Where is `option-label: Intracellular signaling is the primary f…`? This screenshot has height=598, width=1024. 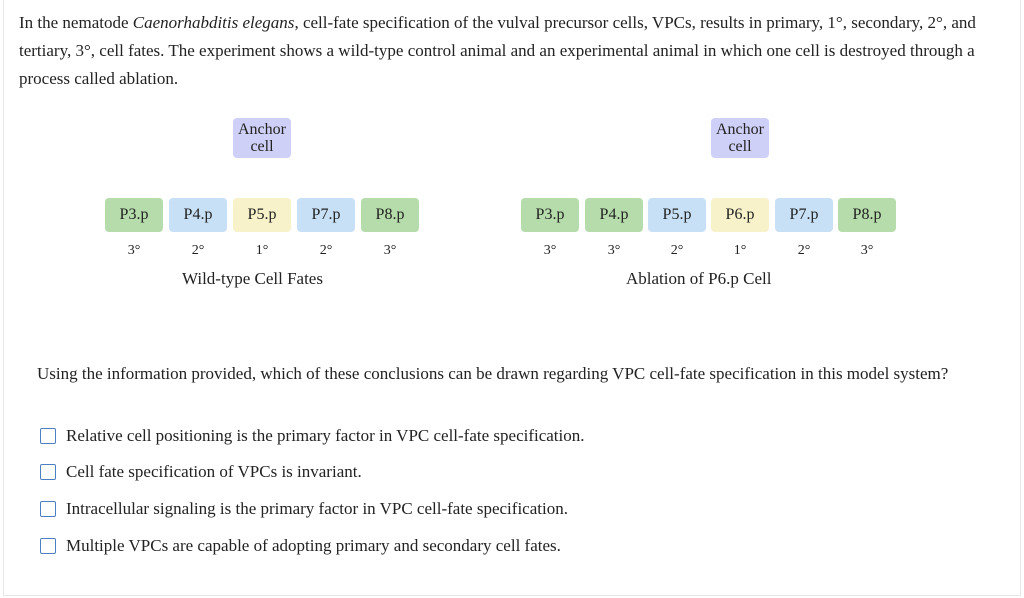
option-label: Intracellular signaling is the primary f… is located at coordinates (317, 508).